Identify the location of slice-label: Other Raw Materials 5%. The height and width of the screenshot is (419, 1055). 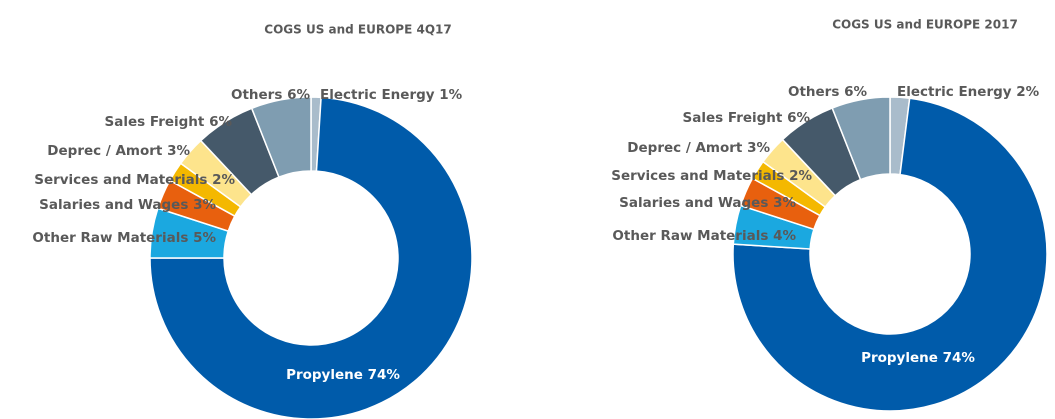
(124, 238).